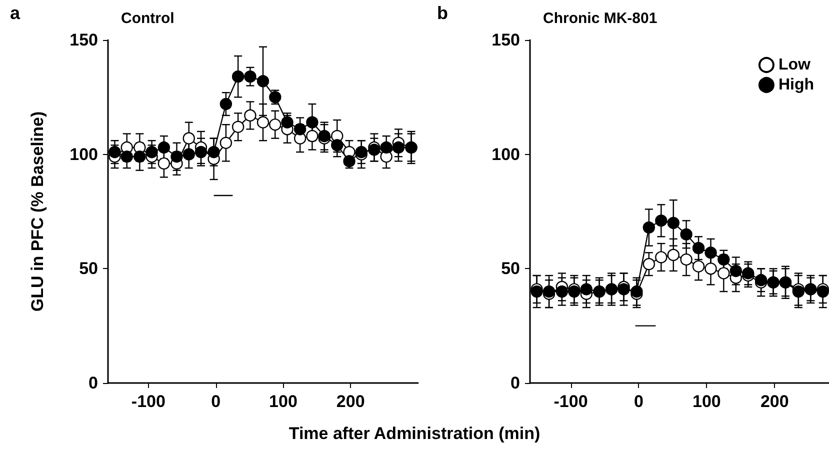  I want to click on legend-label: High, so click(796, 85).